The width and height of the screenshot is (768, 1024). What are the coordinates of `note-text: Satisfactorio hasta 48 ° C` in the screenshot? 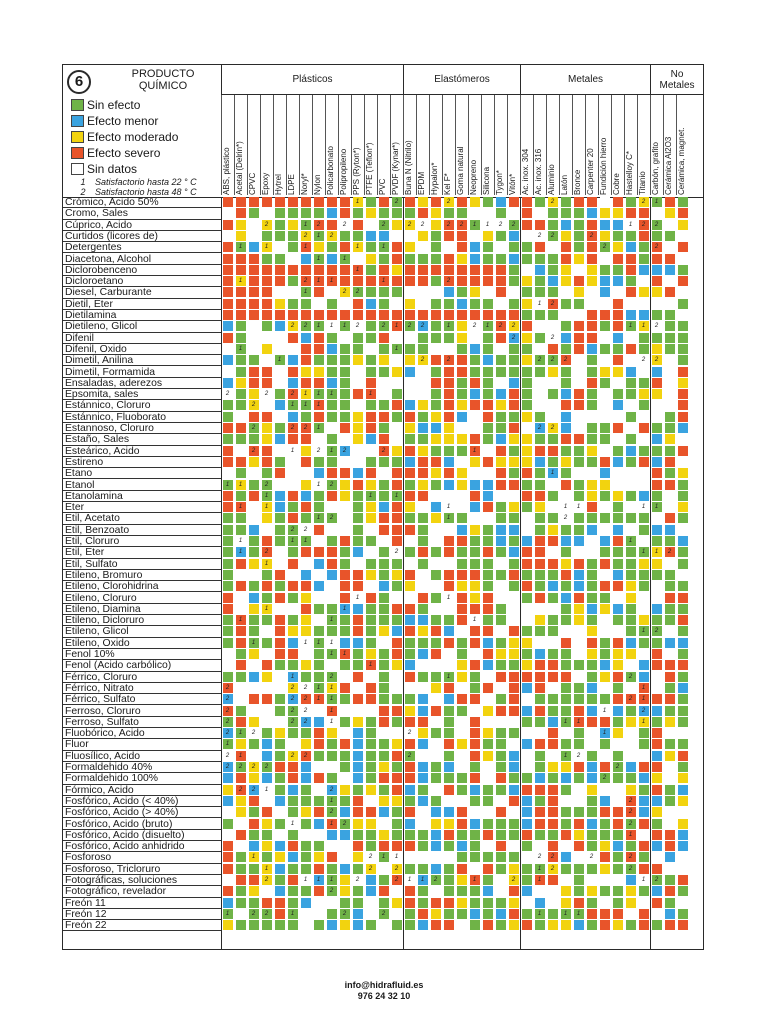 It's located at (146, 192).